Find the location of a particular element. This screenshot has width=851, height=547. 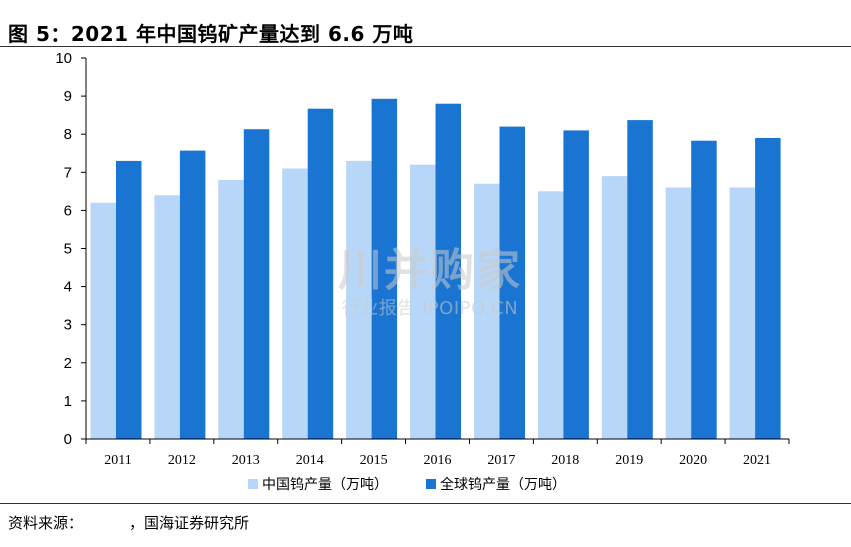

bar-china-2012 is located at coordinates (167, 317).